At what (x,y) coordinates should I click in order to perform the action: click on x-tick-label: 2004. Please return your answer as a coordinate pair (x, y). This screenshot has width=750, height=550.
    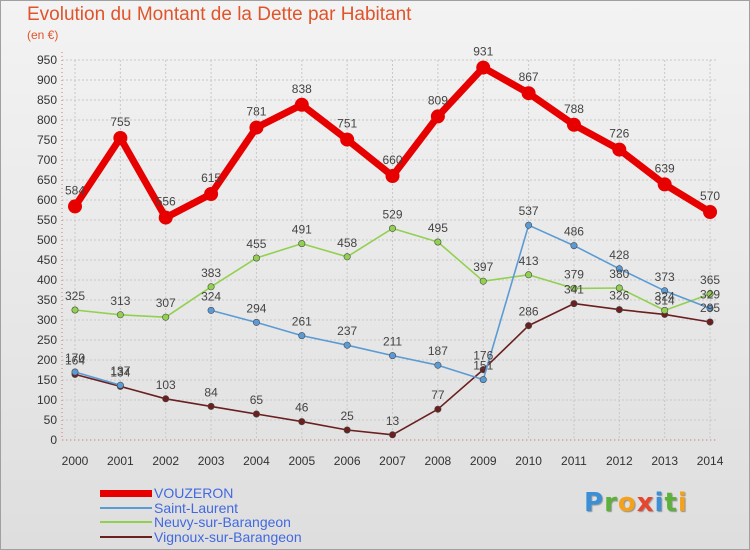
    Looking at the image, I should click on (256, 461).